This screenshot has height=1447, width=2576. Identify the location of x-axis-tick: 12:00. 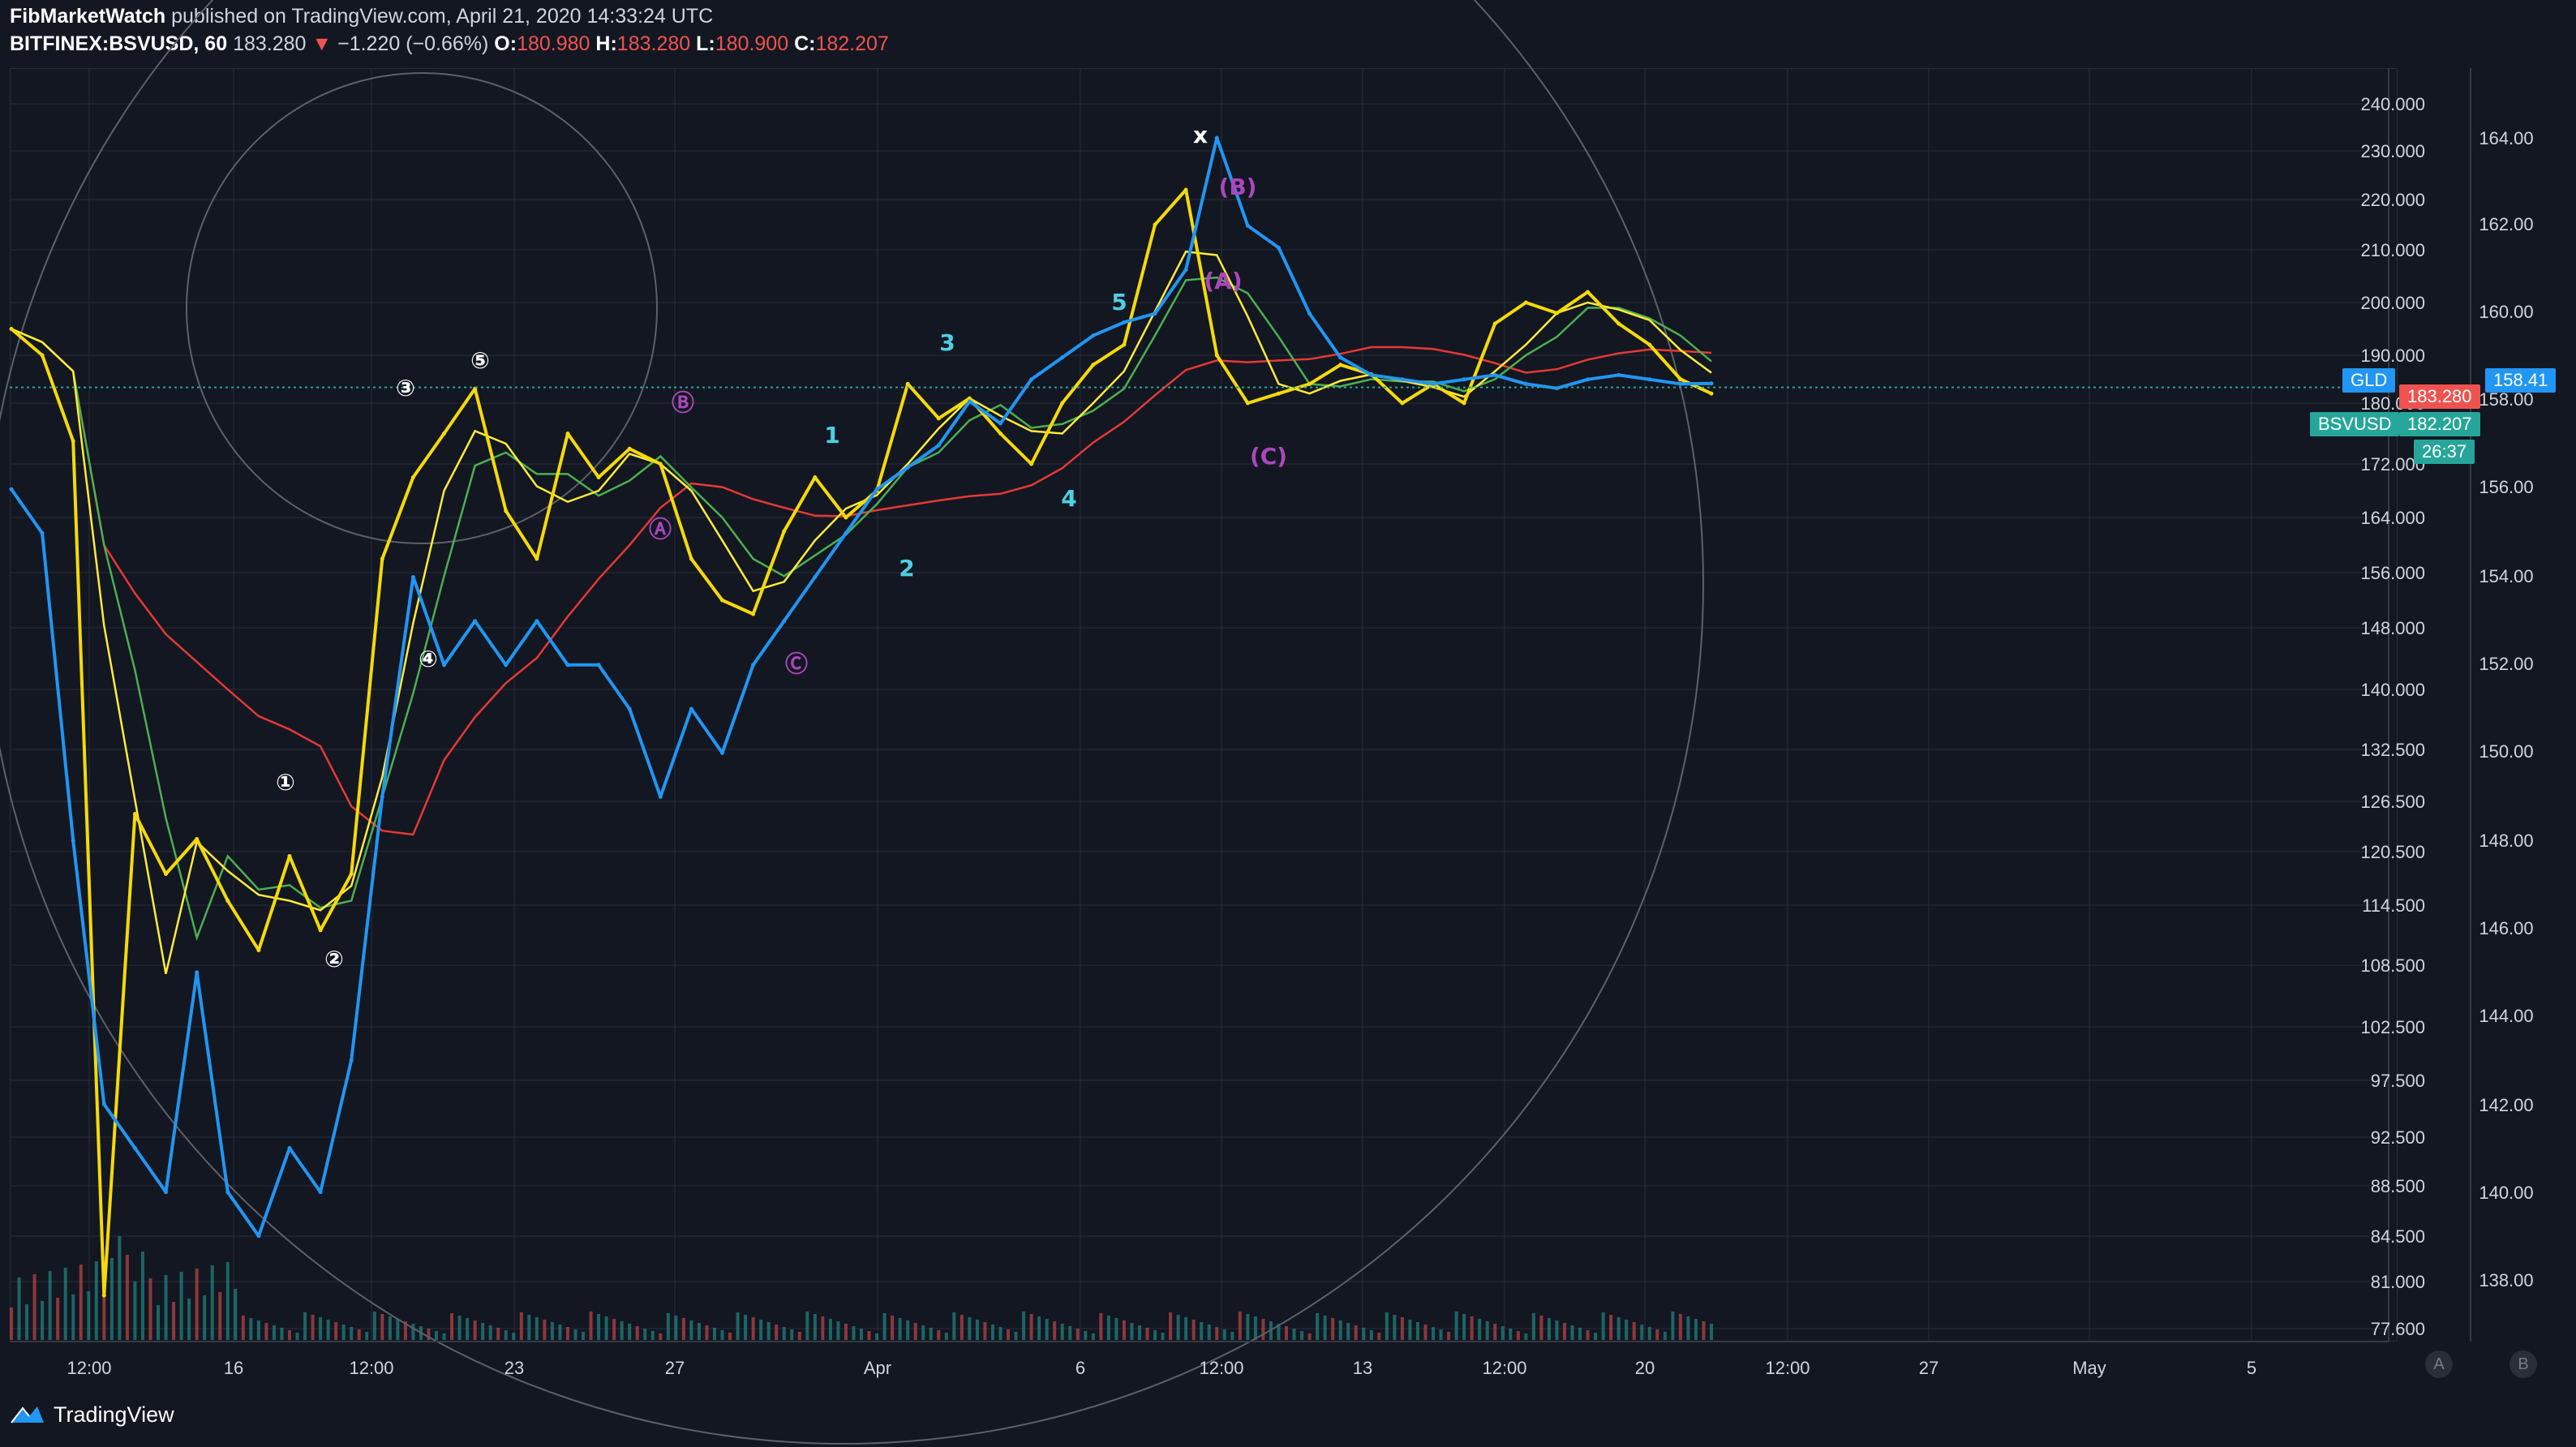
(1787, 1368).